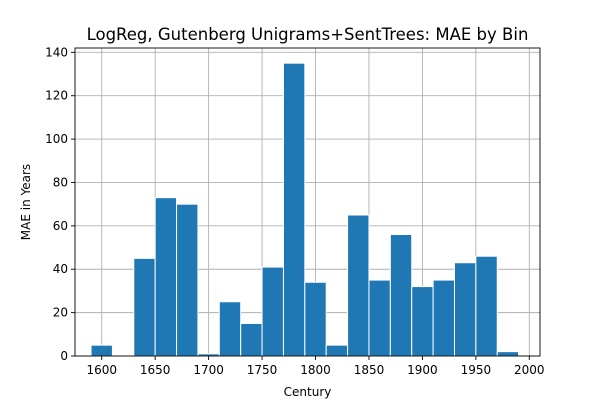  What do you see at coordinates (56, 139) in the screenshot?
I see `y-tick-label: 100` at bounding box center [56, 139].